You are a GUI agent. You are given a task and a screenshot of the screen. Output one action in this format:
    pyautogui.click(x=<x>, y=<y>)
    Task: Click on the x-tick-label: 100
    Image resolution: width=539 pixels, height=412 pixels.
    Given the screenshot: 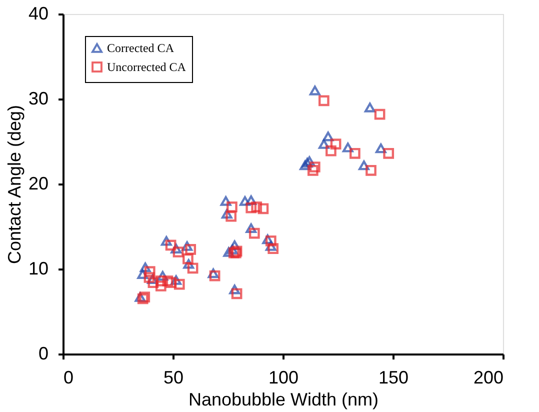 What is the action you would take?
    pyautogui.click(x=283, y=378)
    